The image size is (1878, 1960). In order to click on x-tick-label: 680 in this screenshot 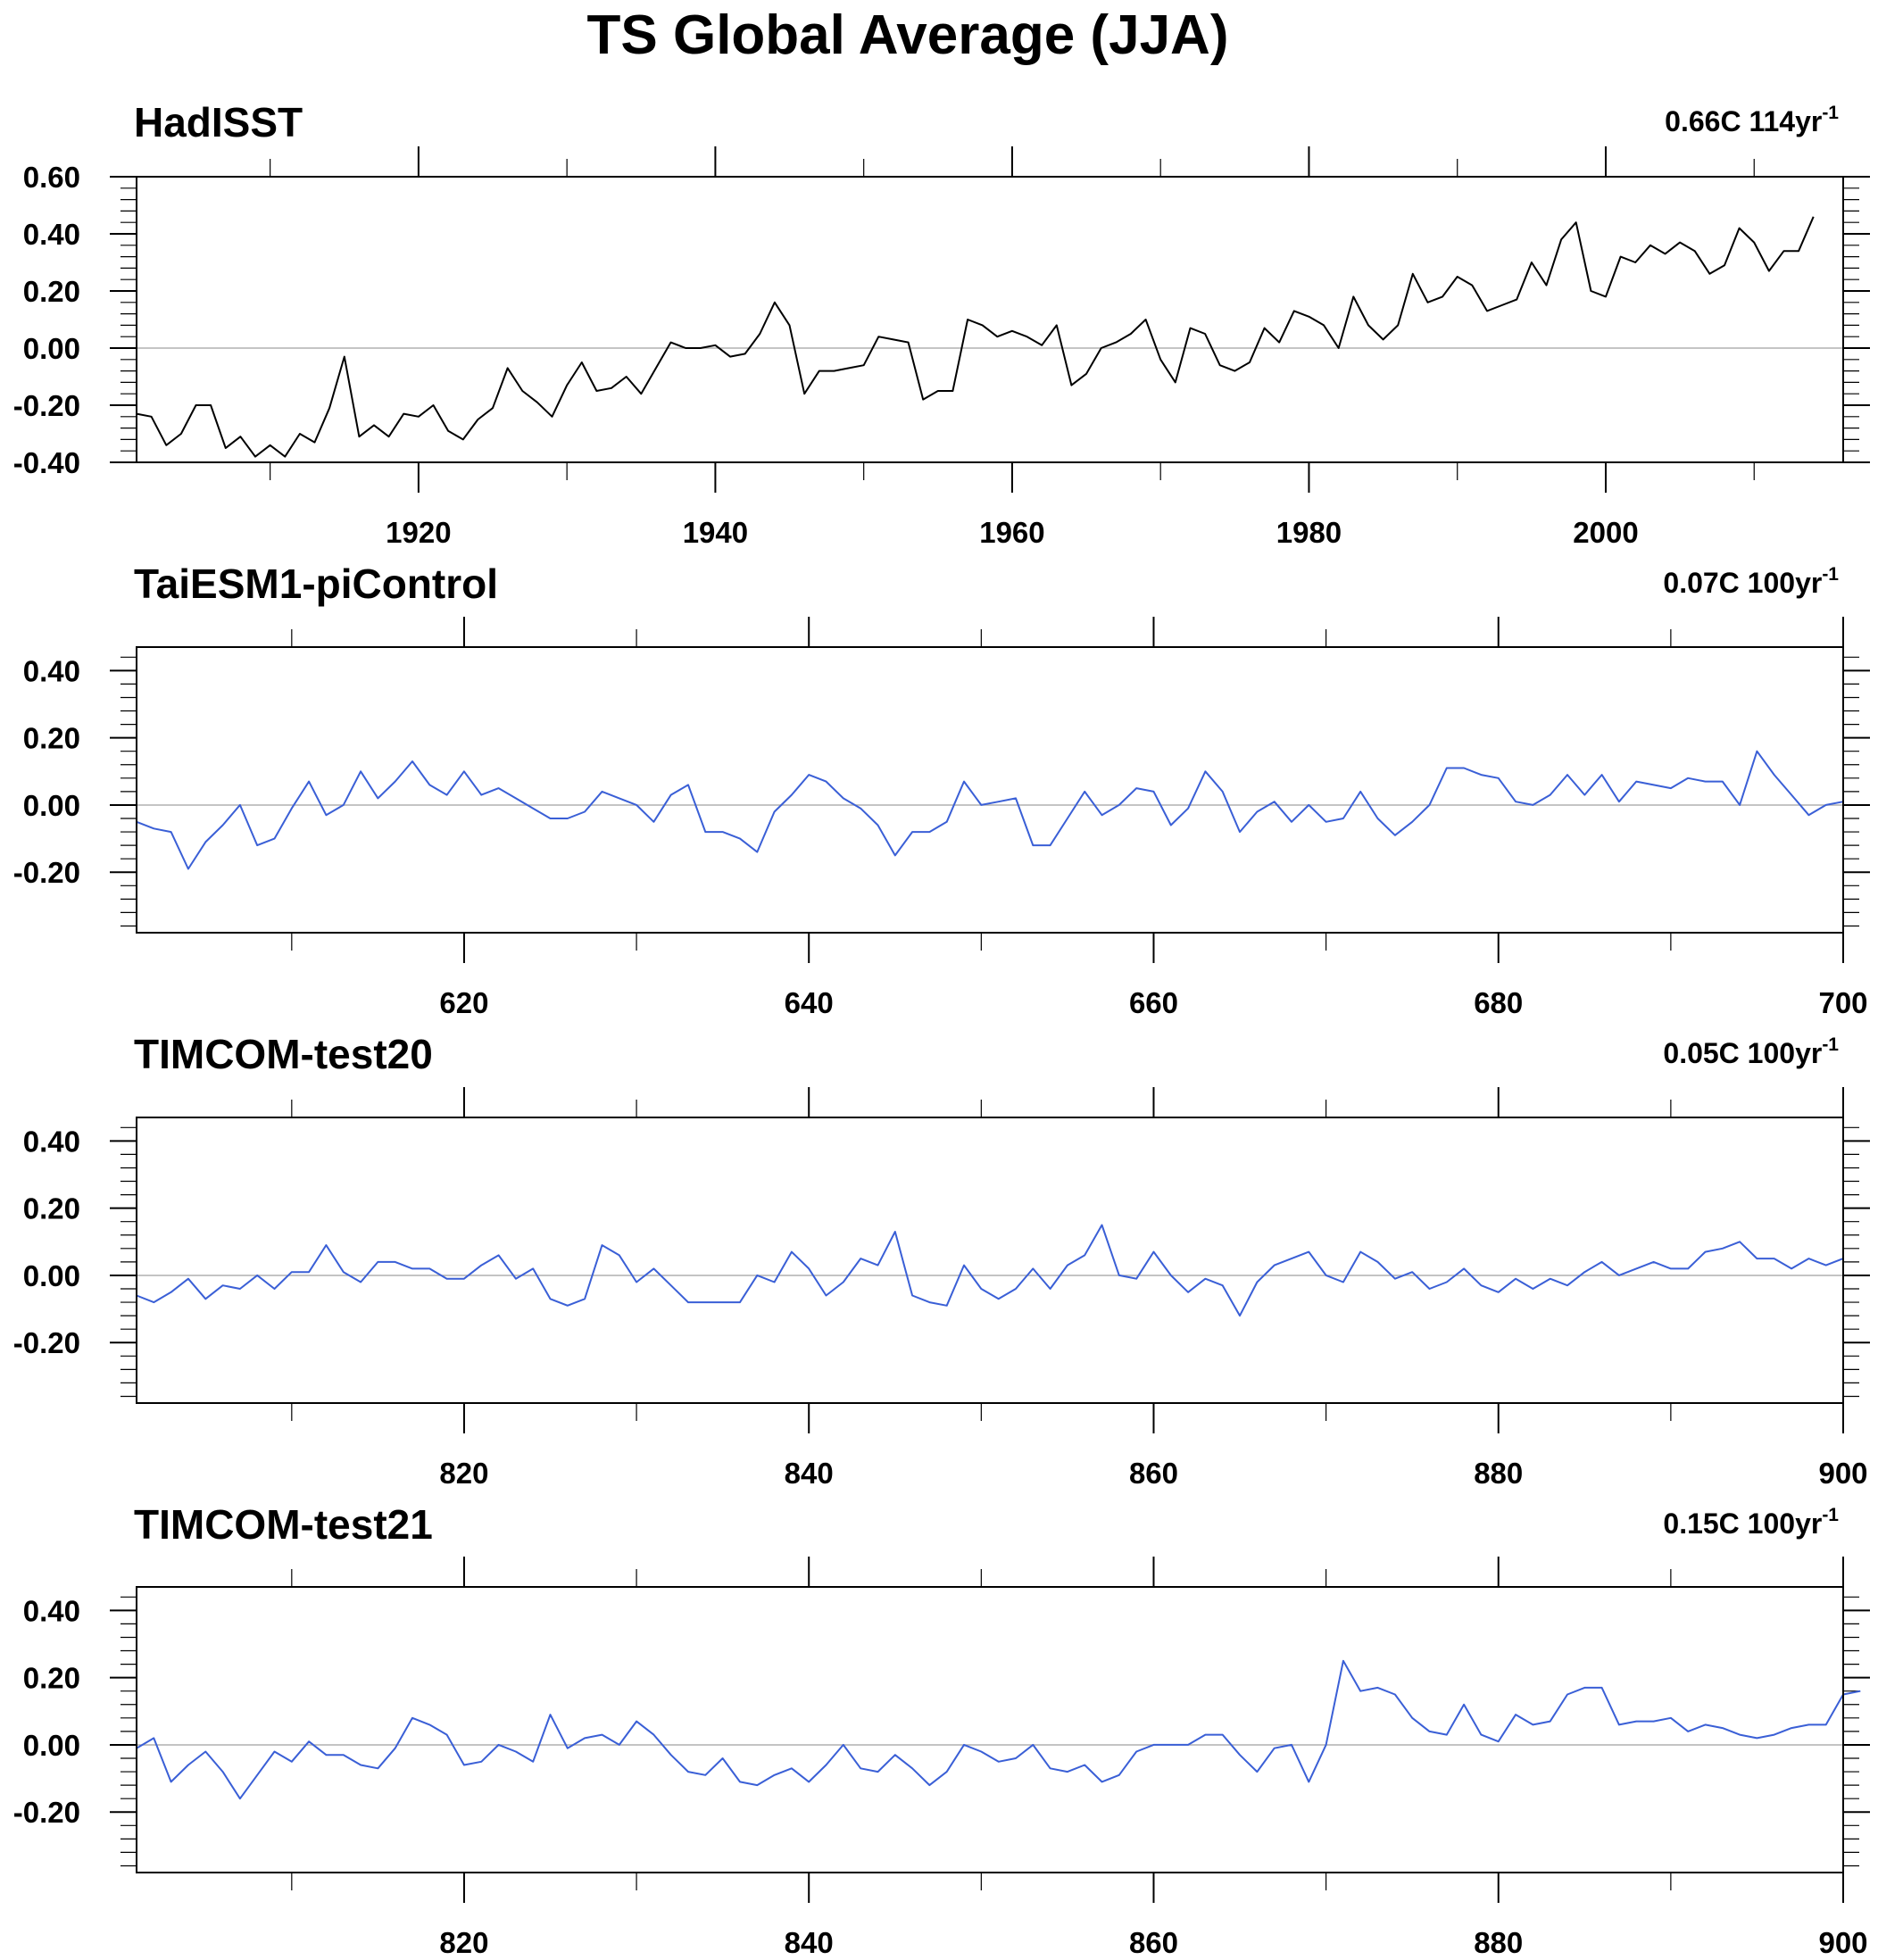, I will do `click(1498, 1002)`.